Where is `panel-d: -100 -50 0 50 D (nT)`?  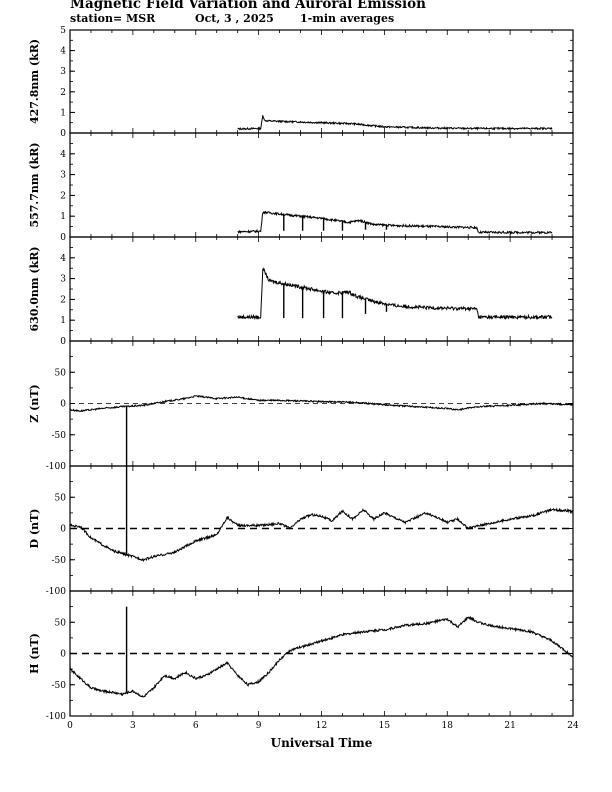
panel-d: -100 -50 0 50 D (nT) is located at coordinates (301, 531).